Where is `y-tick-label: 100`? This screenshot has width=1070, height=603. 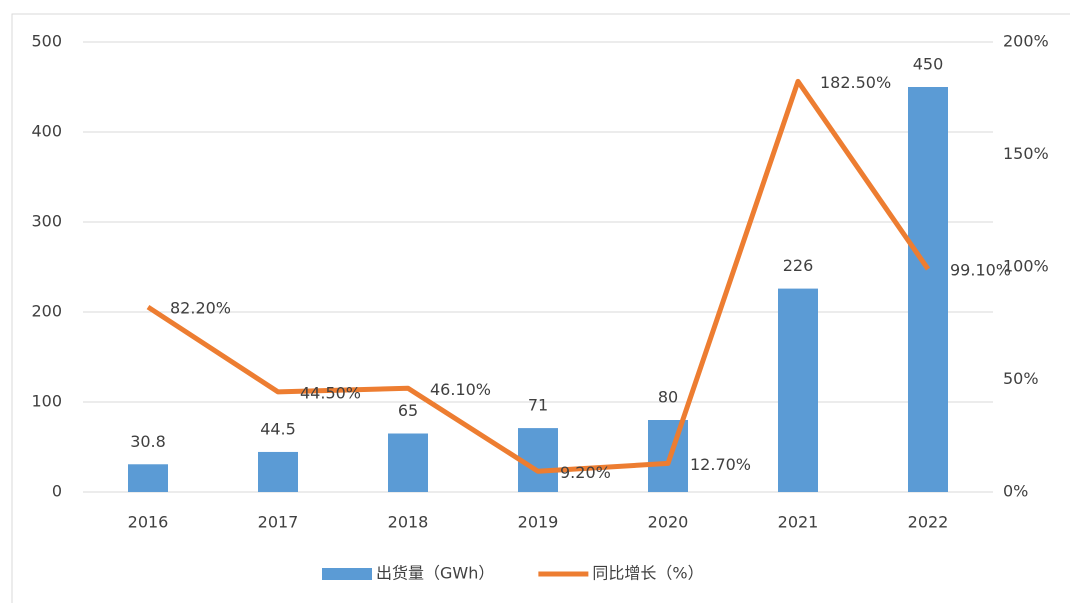 y-tick-label: 100 is located at coordinates (46, 401).